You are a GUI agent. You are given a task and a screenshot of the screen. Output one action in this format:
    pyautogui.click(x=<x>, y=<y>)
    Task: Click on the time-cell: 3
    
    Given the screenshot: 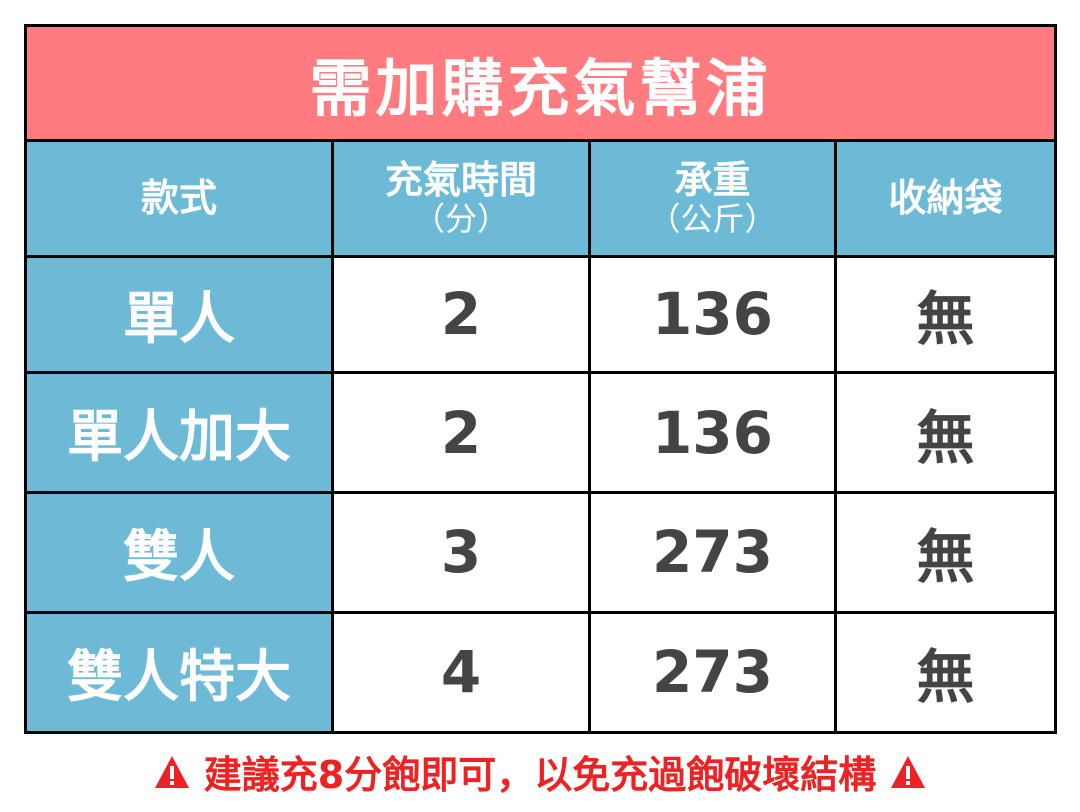 What is the action you would take?
    pyautogui.click(x=461, y=552)
    